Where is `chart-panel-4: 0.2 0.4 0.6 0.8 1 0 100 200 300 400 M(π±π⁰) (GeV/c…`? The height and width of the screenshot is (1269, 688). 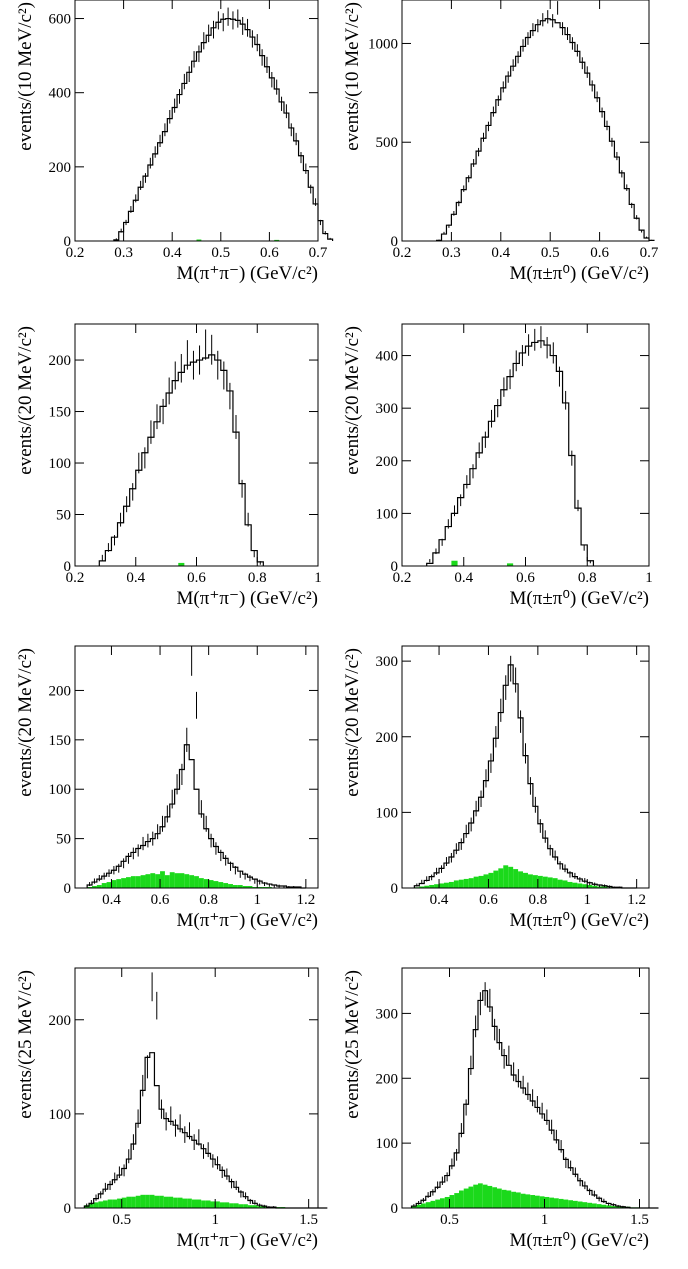 chart-panel-4: 0.2 0.4 0.6 0.8 1 0 100 200 300 400 M(π±π⁰) (GeV/c… is located at coordinates (497, 466).